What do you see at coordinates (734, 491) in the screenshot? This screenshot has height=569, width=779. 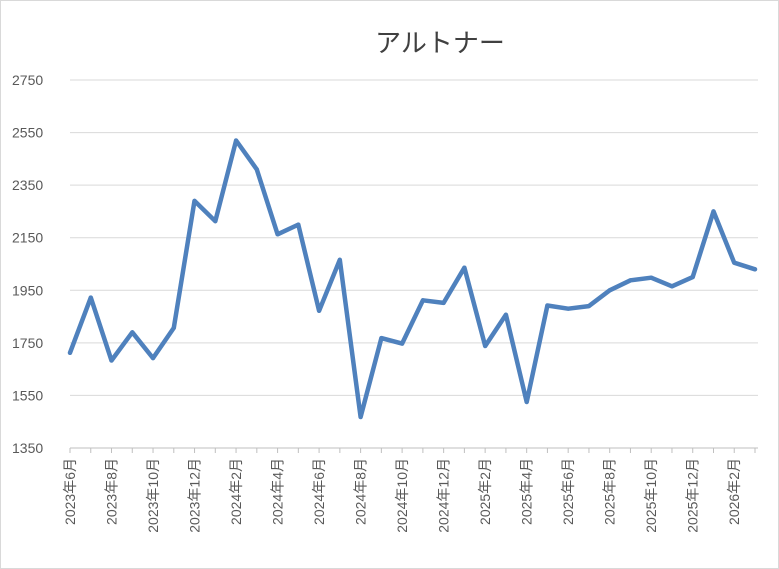 I see `x-tick-label: 2026年2月` at bounding box center [734, 491].